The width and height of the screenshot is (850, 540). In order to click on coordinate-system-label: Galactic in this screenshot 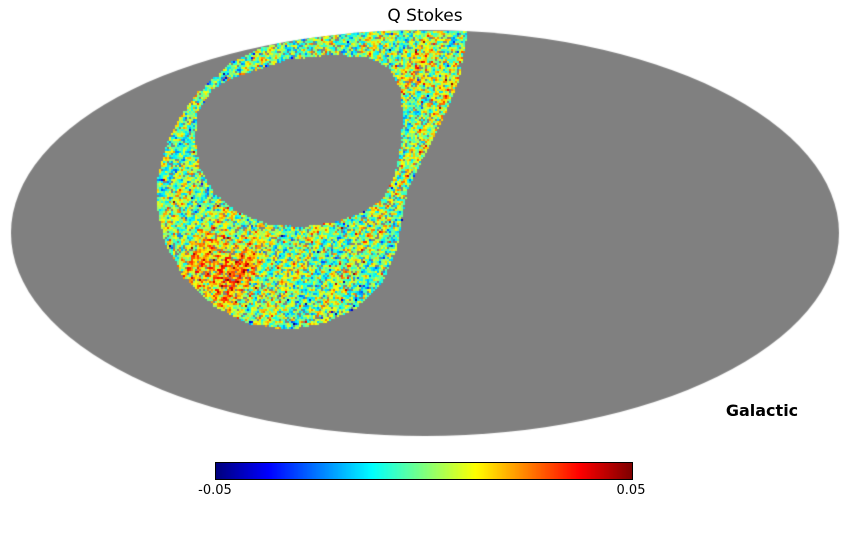, I will do `click(762, 410)`.